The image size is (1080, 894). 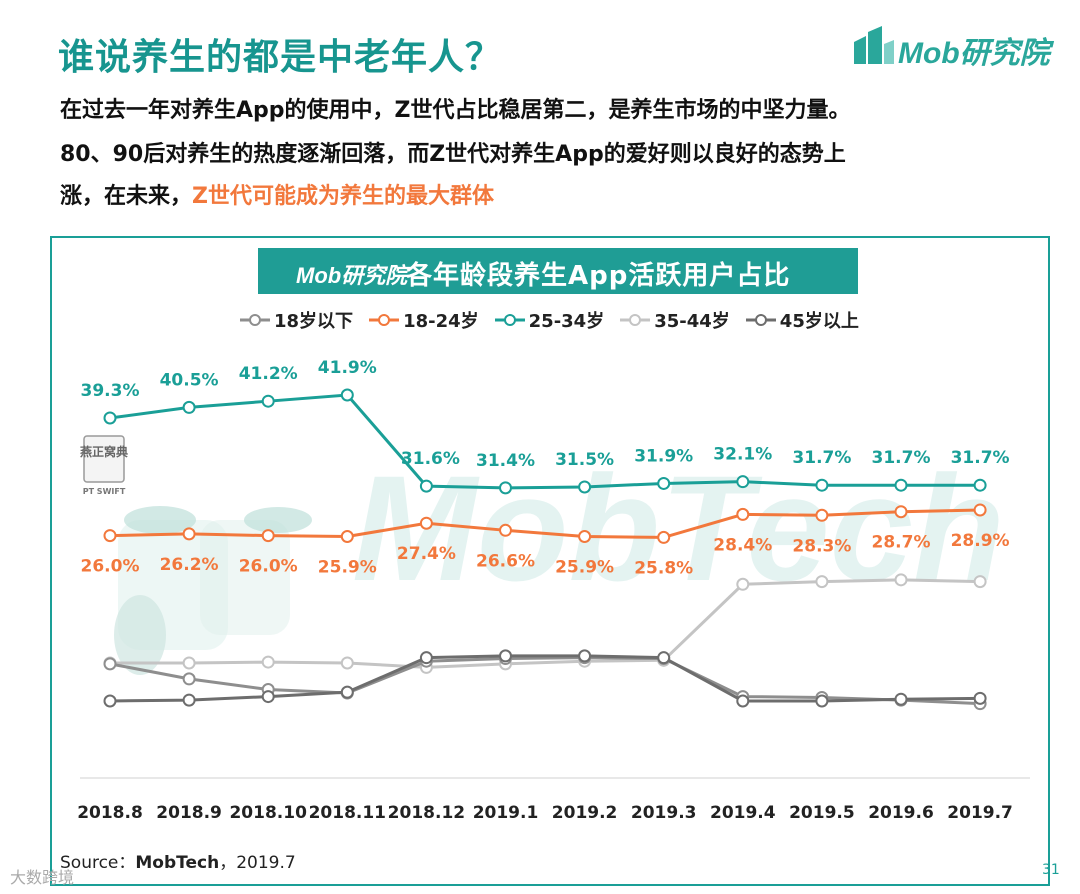 I want to click on legend-item-35-44: 35-44岁, so click(x=675, y=320).